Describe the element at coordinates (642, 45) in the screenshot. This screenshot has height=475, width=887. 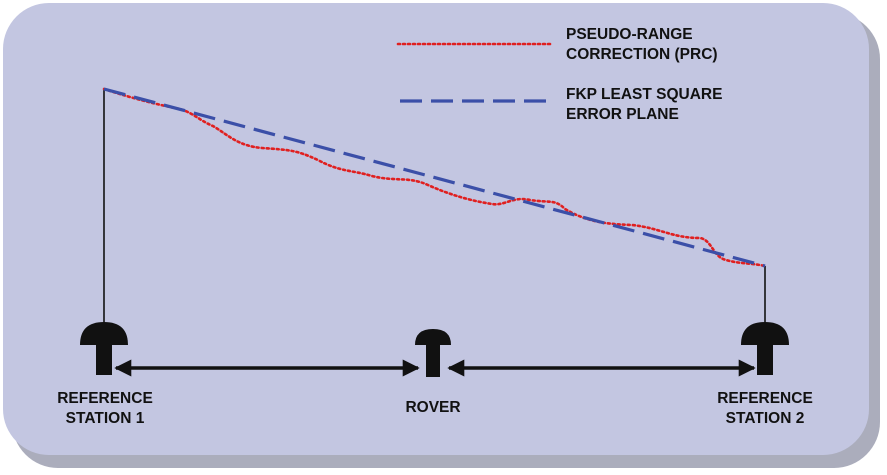
I see `legend-prc-label: PSEUDO-RANGE CORRECTION (PRC)` at that location.